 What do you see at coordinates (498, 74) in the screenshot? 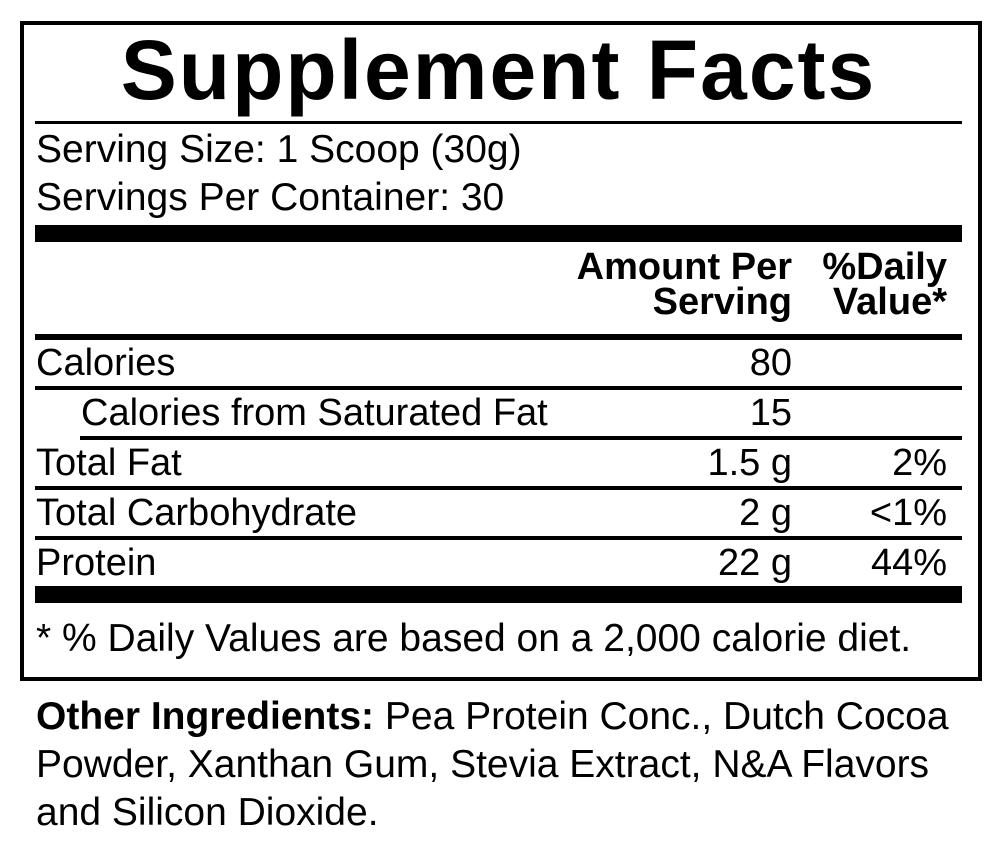
I see `panel-title: Supplement Facts` at bounding box center [498, 74].